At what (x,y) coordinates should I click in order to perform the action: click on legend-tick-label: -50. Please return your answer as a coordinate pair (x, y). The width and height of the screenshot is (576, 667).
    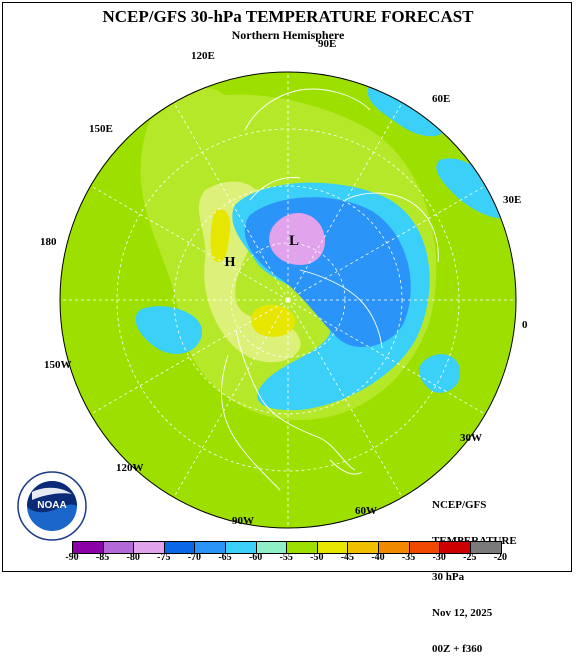
    Looking at the image, I should click on (317, 557).